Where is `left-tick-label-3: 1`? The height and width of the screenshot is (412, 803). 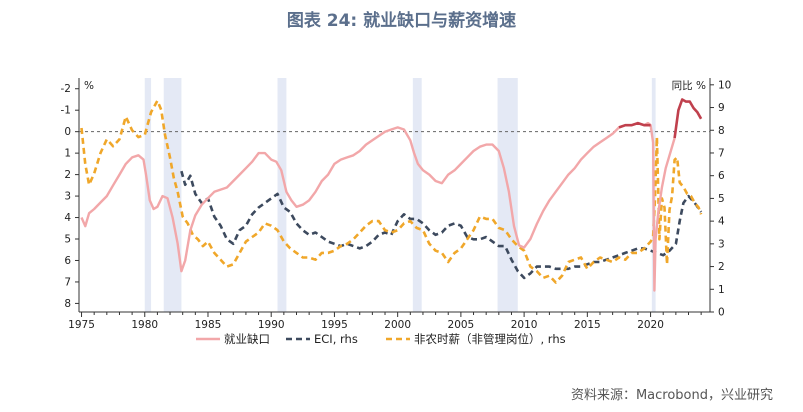 left-tick-label-3: 1 is located at coordinates (67, 154).